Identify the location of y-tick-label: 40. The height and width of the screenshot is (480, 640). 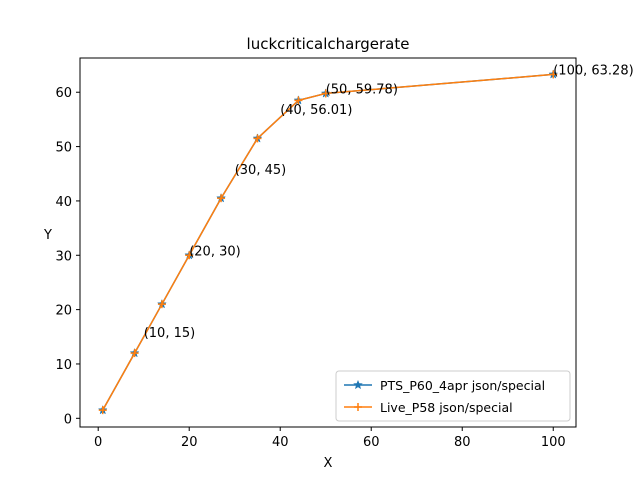
(63, 202).